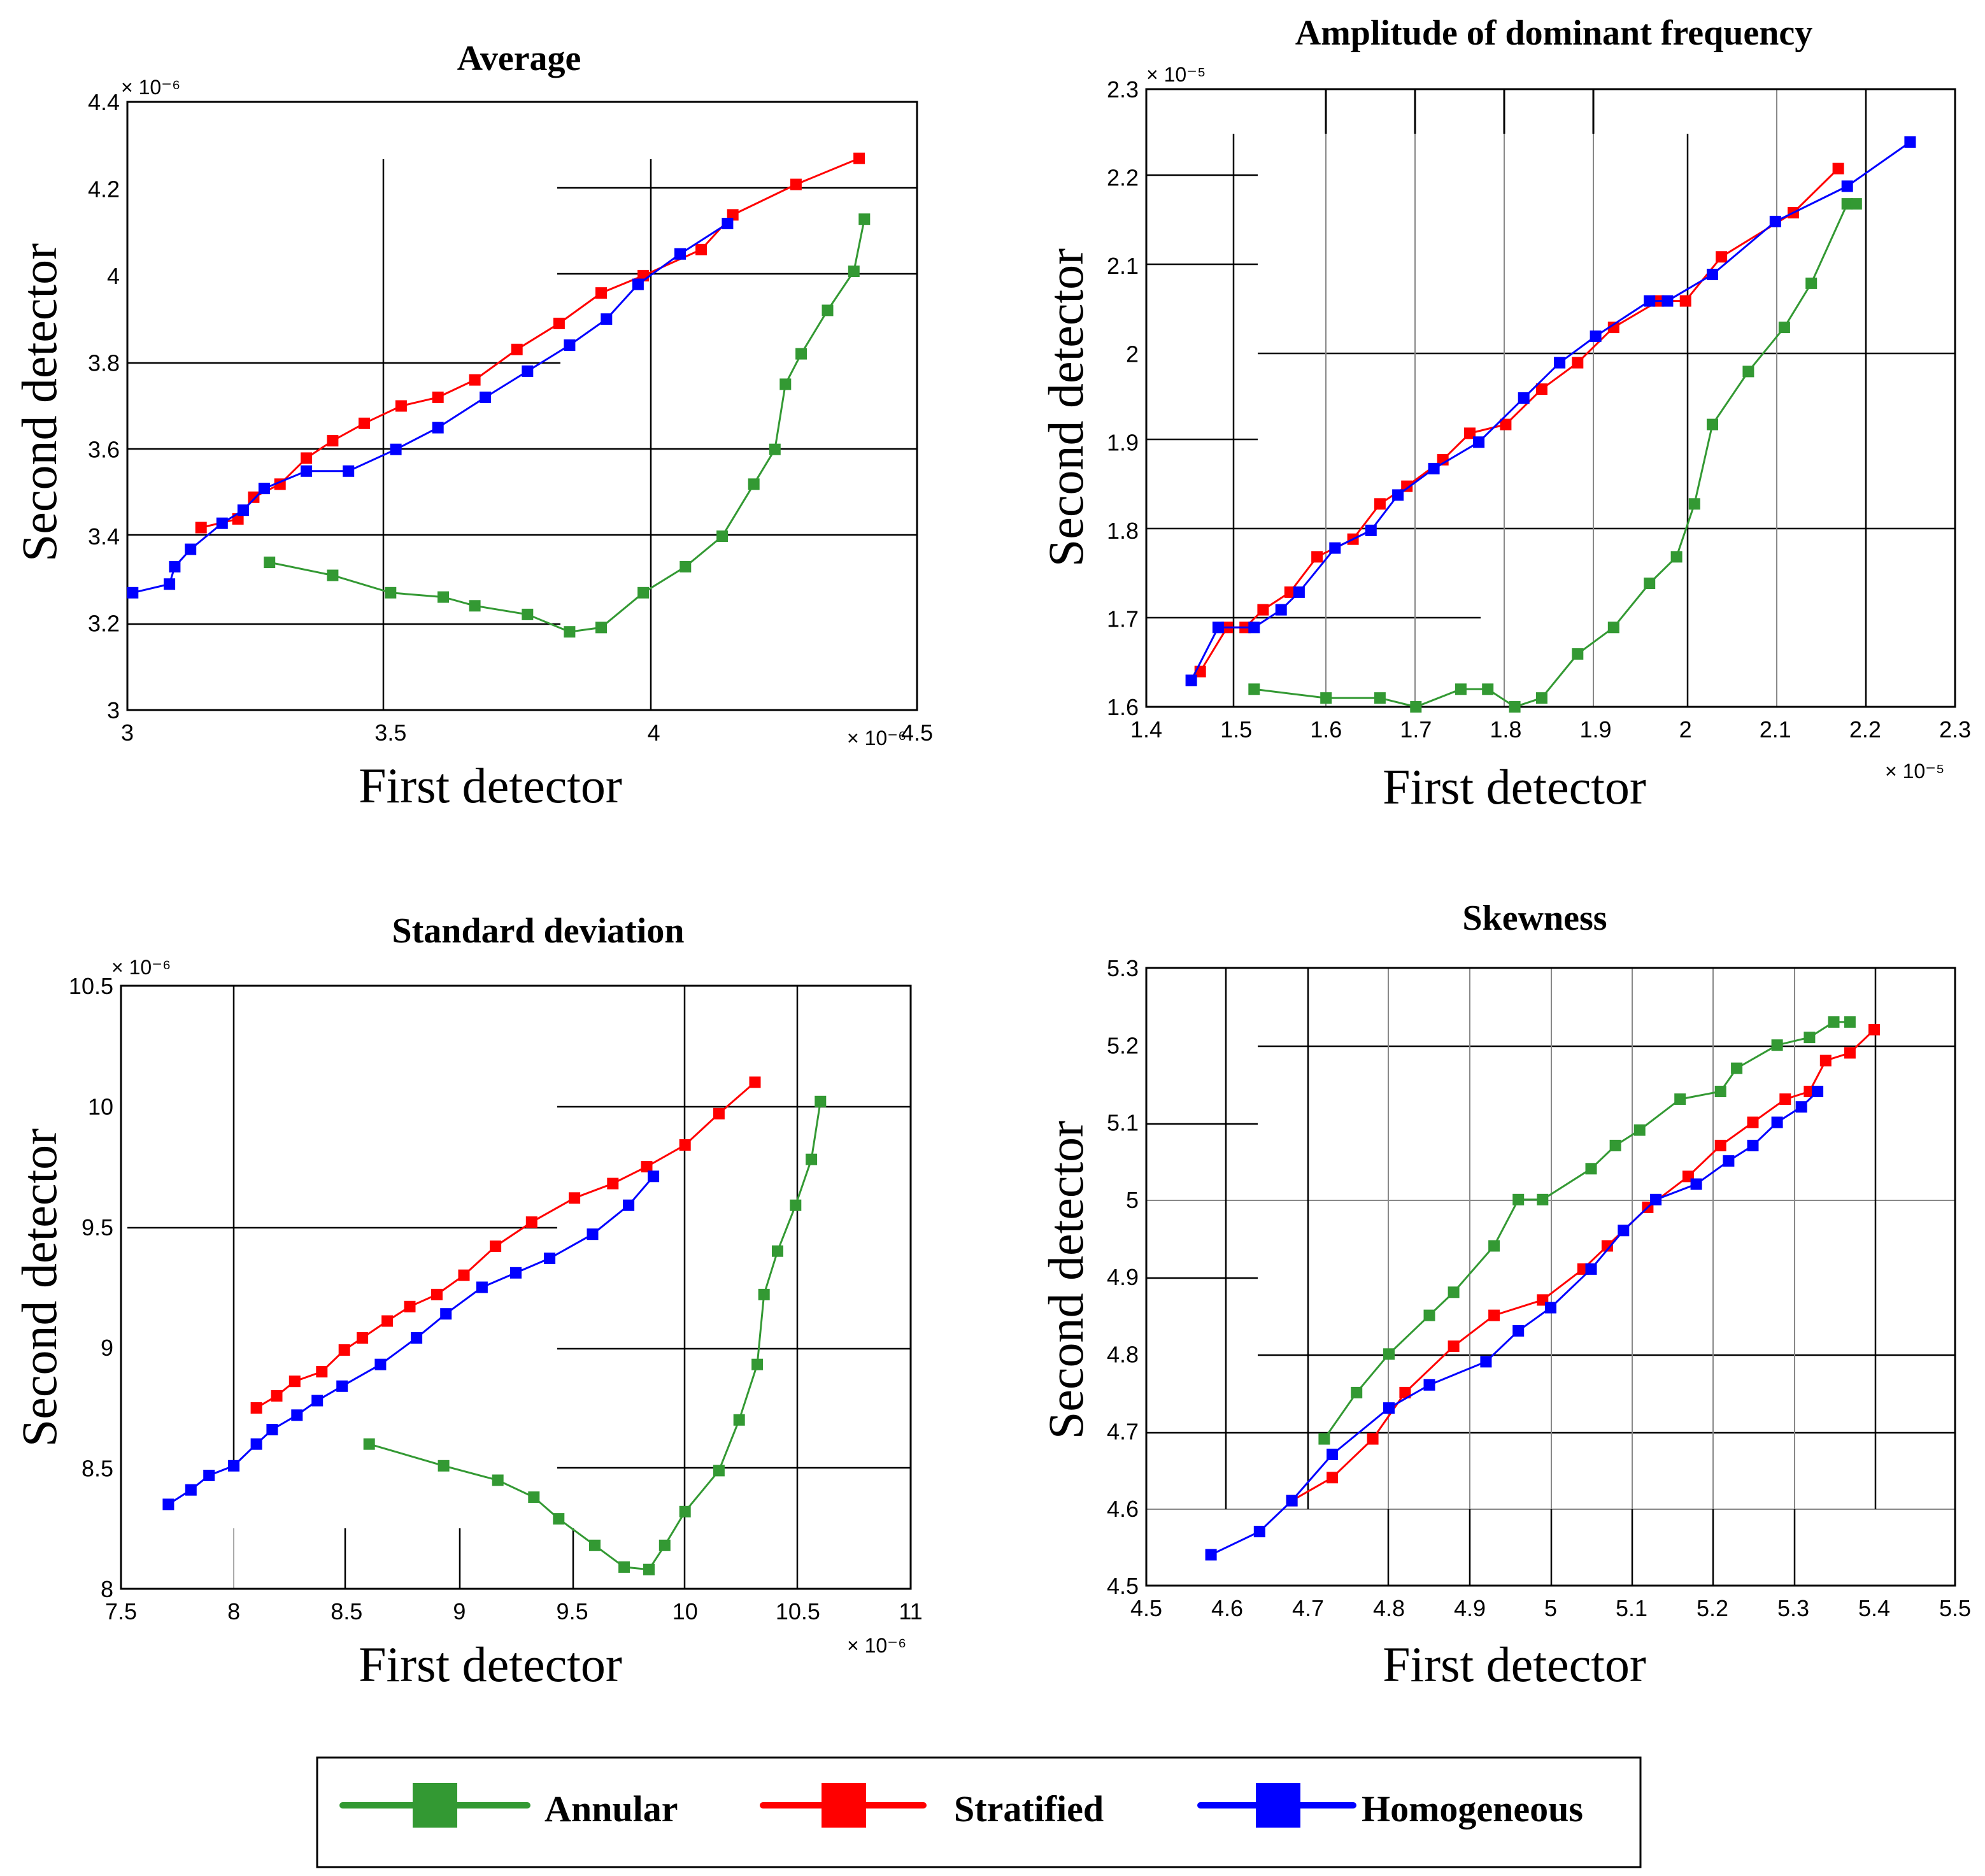  What do you see at coordinates (1596, 729) in the screenshot?
I see `x-tick-label: 1.9` at bounding box center [1596, 729].